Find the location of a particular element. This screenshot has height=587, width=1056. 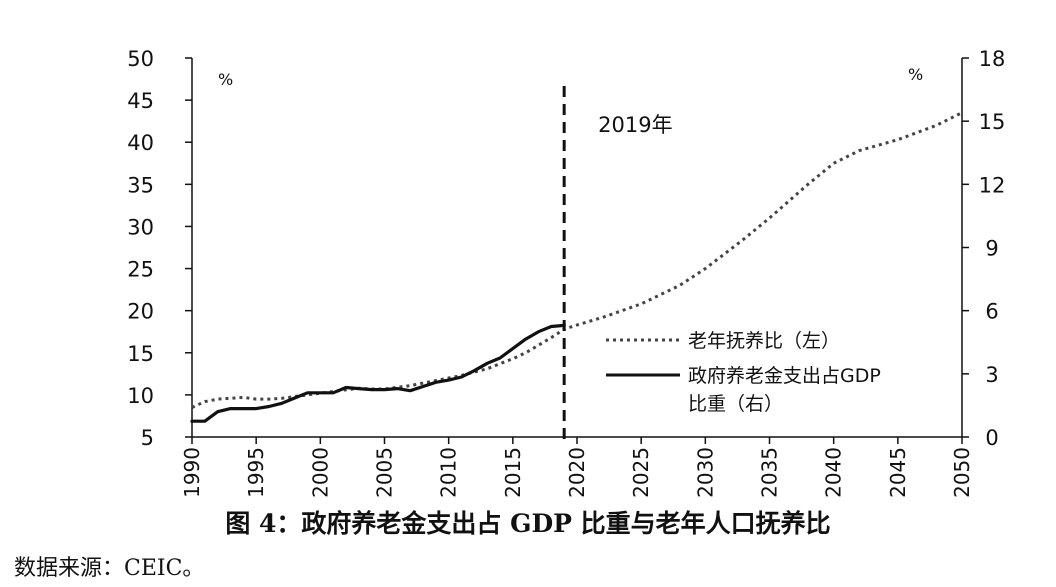

x-axis-tick-label: 2020 is located at coordinates (577, 472).